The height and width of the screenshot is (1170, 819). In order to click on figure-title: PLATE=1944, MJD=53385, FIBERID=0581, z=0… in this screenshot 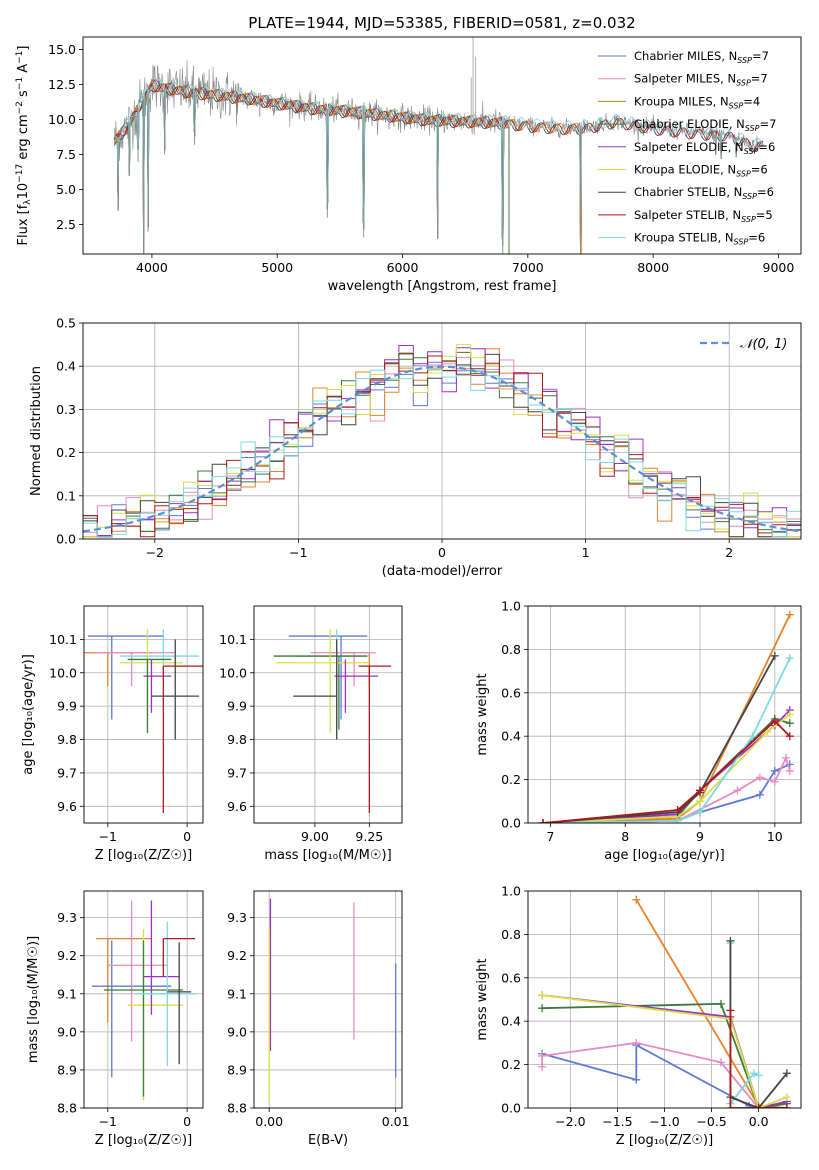, I will do `click(441, 23)`.